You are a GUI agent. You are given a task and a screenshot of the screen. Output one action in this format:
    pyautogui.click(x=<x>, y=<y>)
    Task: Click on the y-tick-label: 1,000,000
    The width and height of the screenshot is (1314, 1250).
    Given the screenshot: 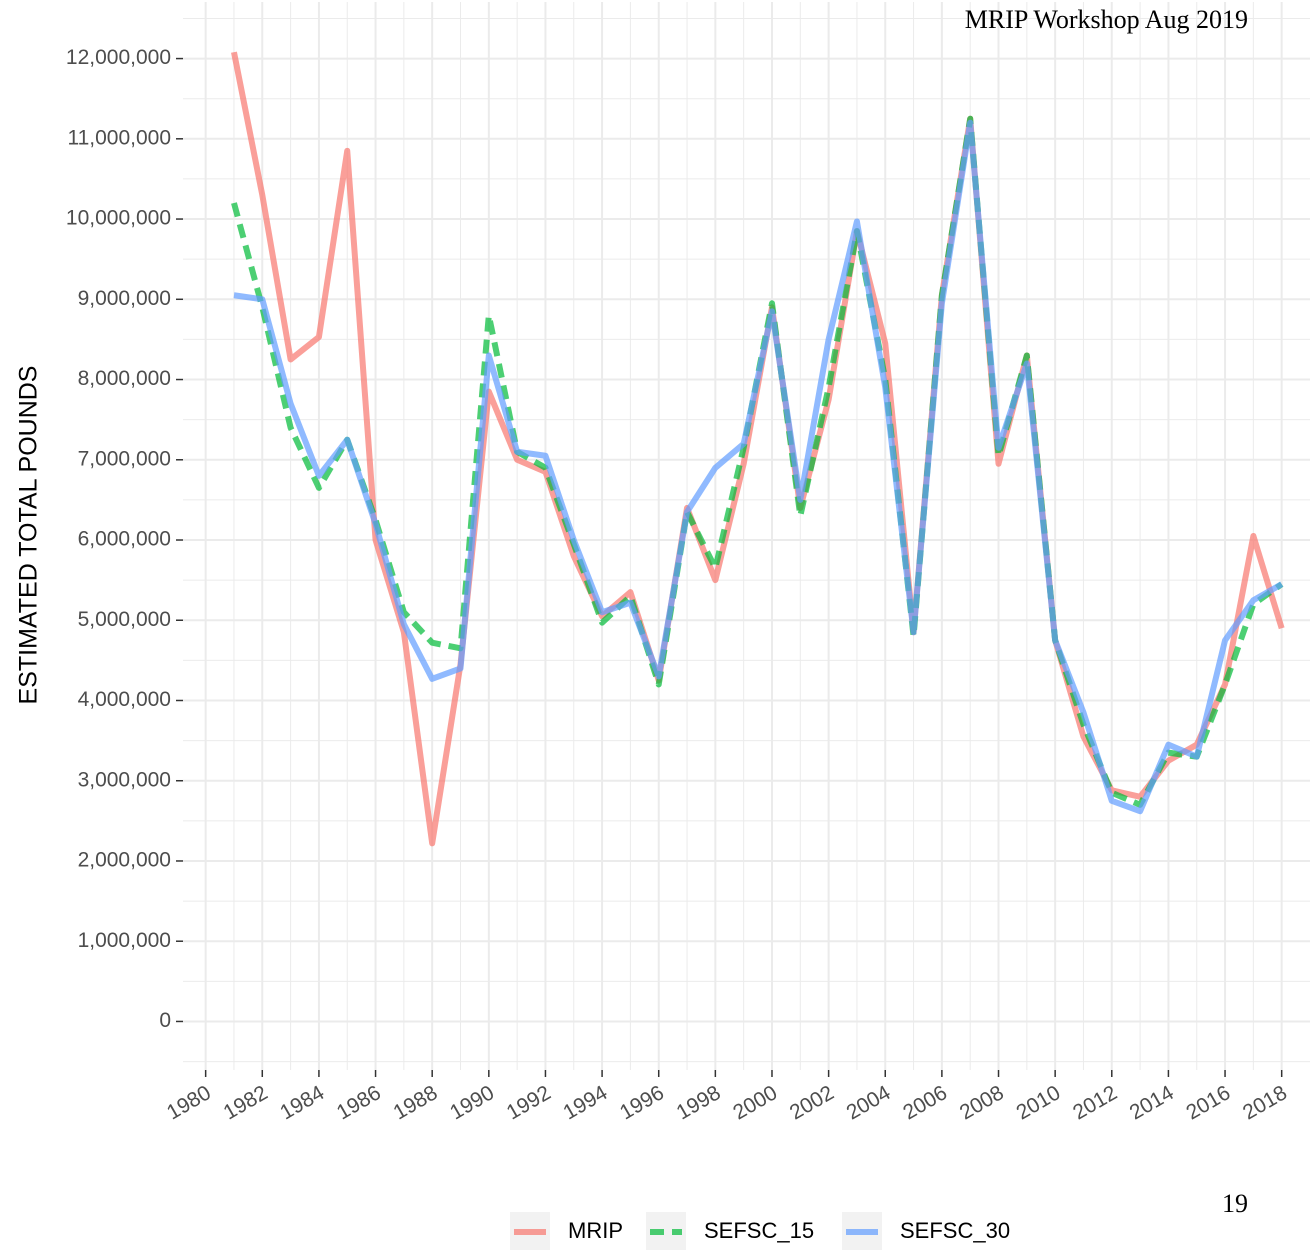 What is the action you would take?
    pyautogui.click(x=124, y=940)
    